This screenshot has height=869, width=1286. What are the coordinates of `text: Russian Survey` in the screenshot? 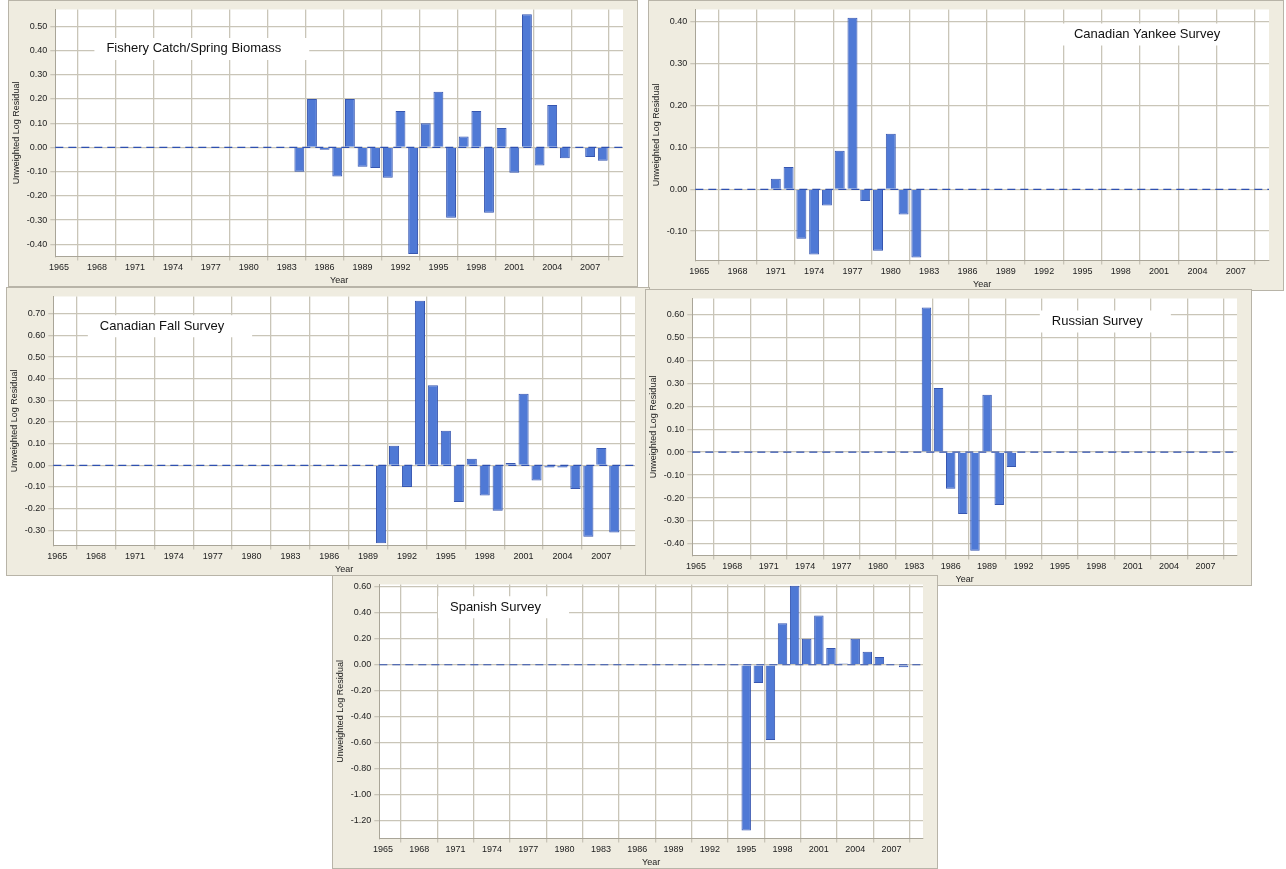 It's located at (1097, 321).